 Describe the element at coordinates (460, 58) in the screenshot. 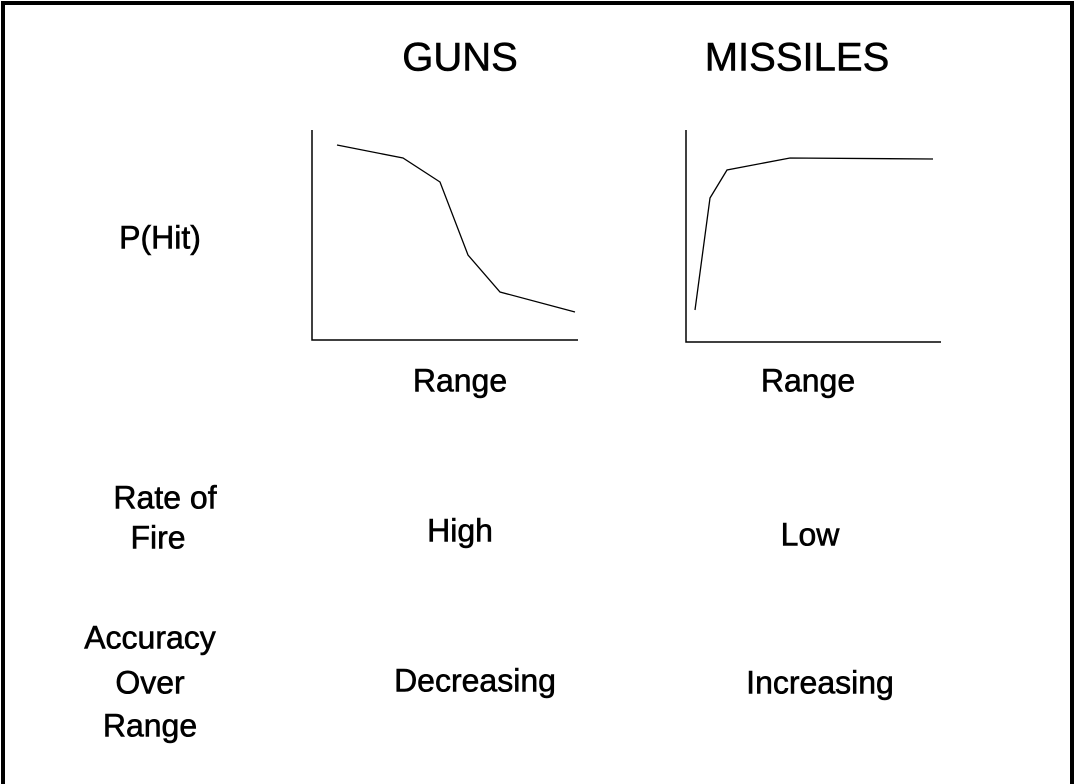

I see `column-header: GUNS` at that location.